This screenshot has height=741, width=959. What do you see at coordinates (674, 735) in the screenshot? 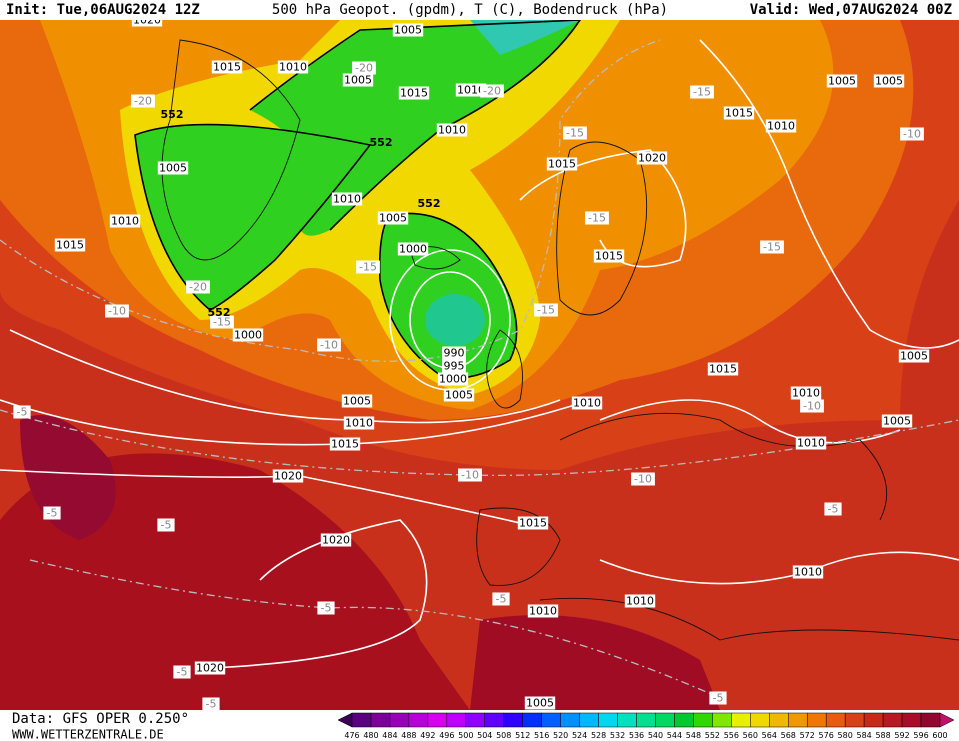
I see `colorbar-label: 544` at bounding box center [674, 735].